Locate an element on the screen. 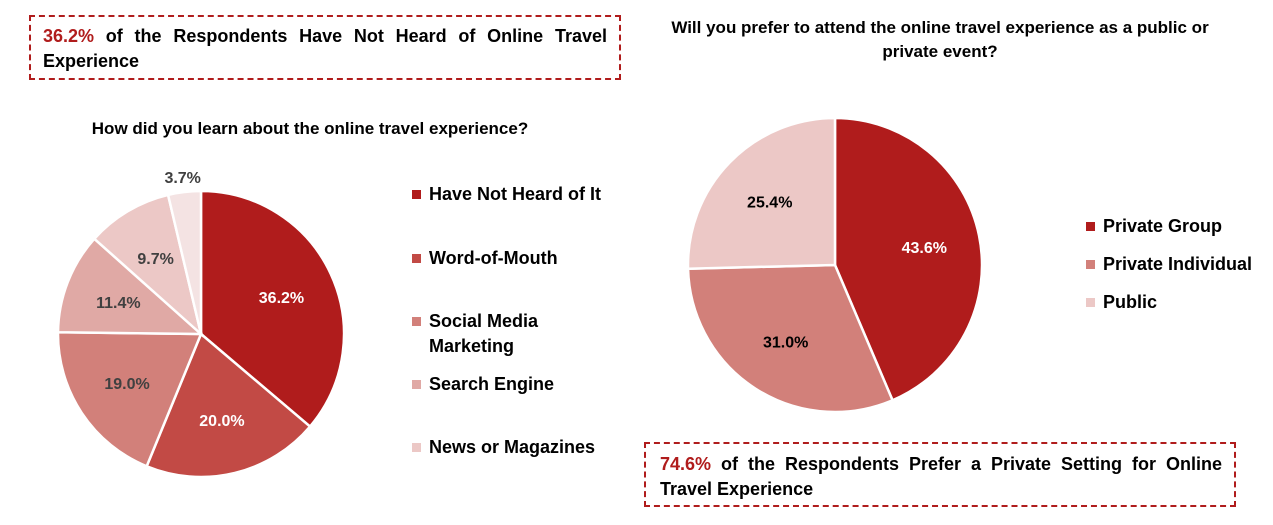 The image size is (1273, 525). pie-0-data-label-4: 9.7% is located at coordinates (155, 259).